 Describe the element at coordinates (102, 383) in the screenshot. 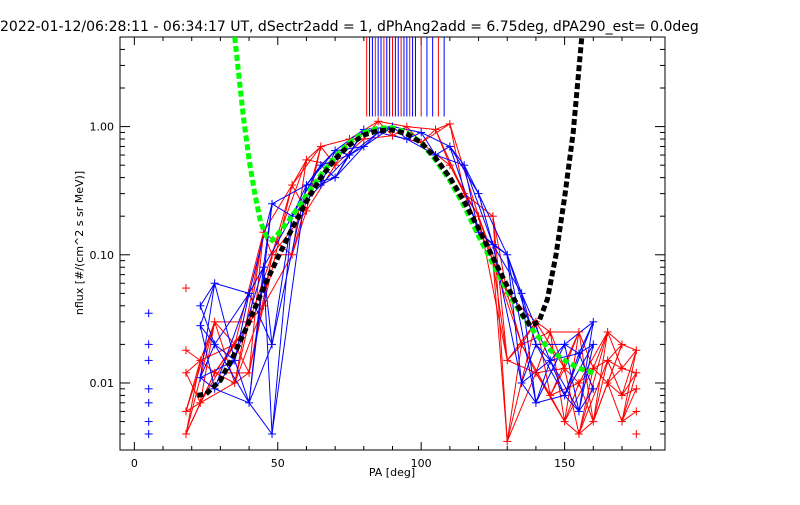

I see `y-tick-label: 0.01` at that location.